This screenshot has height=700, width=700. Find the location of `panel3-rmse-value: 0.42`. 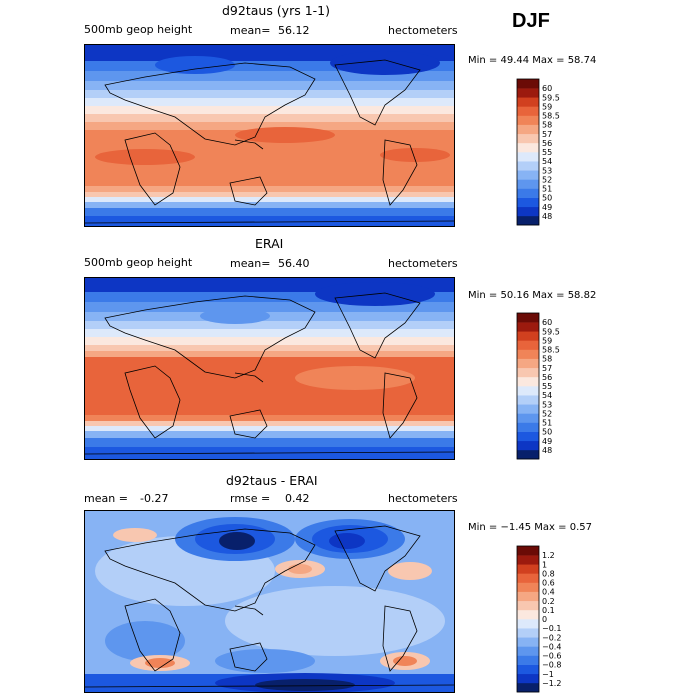

panel3-rmse-value: 0.42 is located at coordinates (297, 498).